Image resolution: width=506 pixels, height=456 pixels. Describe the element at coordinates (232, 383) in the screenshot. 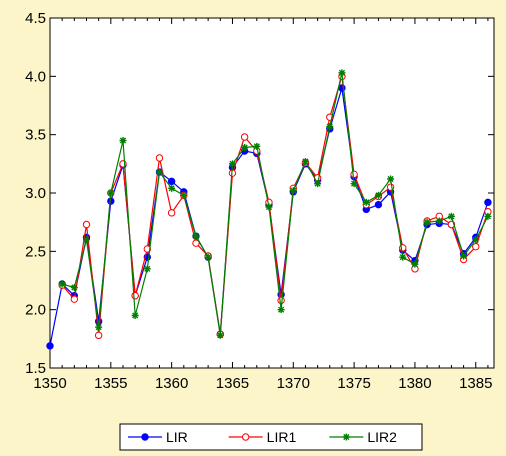

I see `x-tick-label: 1365` at that location.